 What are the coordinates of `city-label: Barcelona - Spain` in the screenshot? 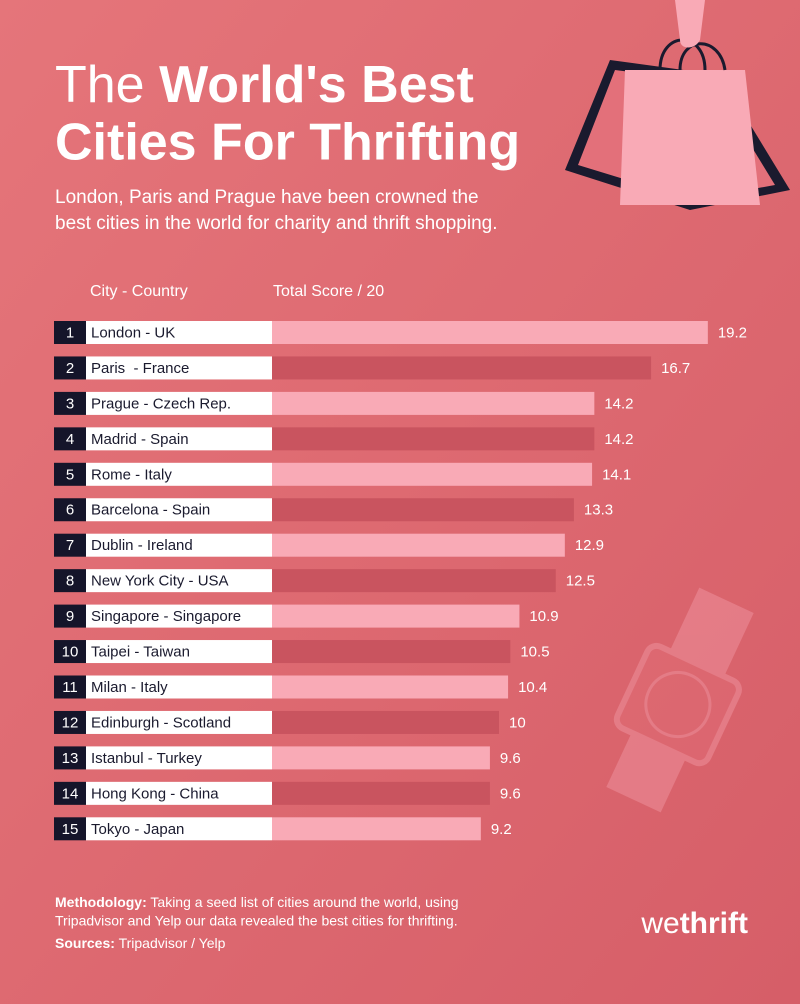 It's located at (150, 510).